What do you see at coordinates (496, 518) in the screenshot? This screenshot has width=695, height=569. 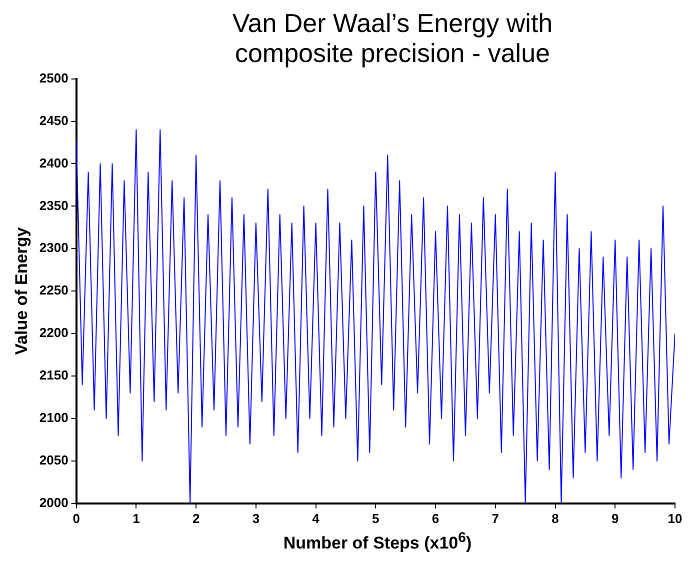 I see `x-tick-label: 7` at bounding box center [496, 518].